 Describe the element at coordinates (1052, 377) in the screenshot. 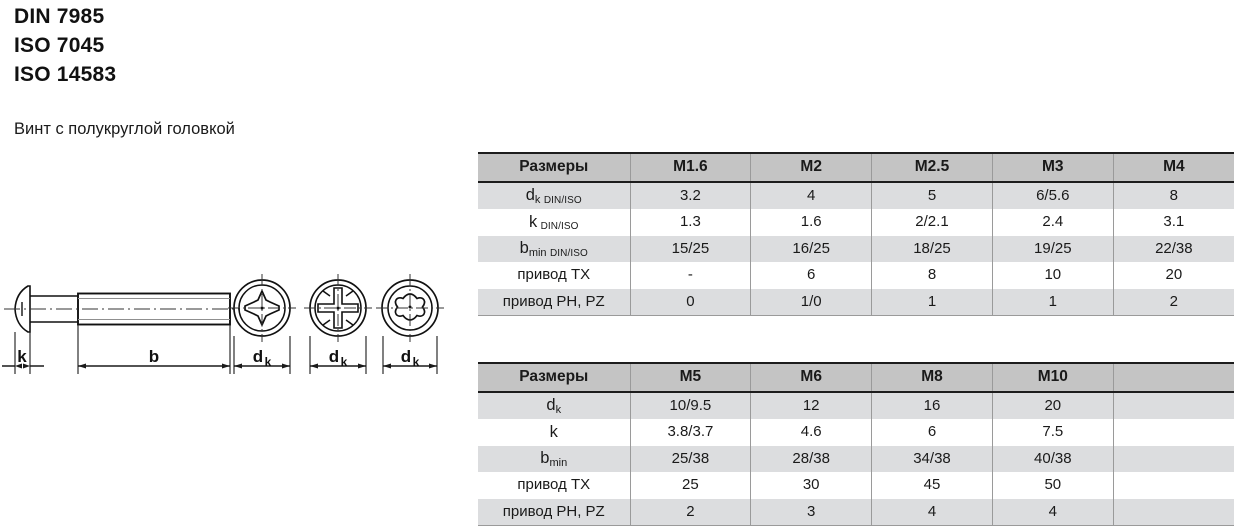

I see `column-header-size: M10` at that location.